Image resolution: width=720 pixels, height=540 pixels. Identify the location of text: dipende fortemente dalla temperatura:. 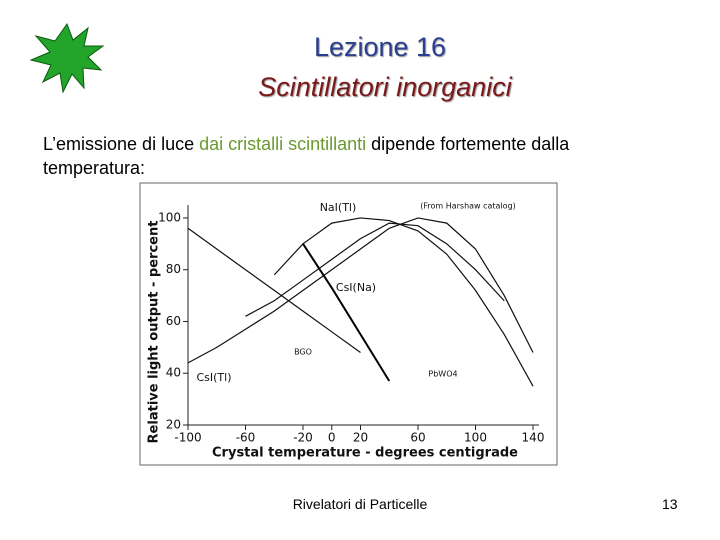
(306, 156).